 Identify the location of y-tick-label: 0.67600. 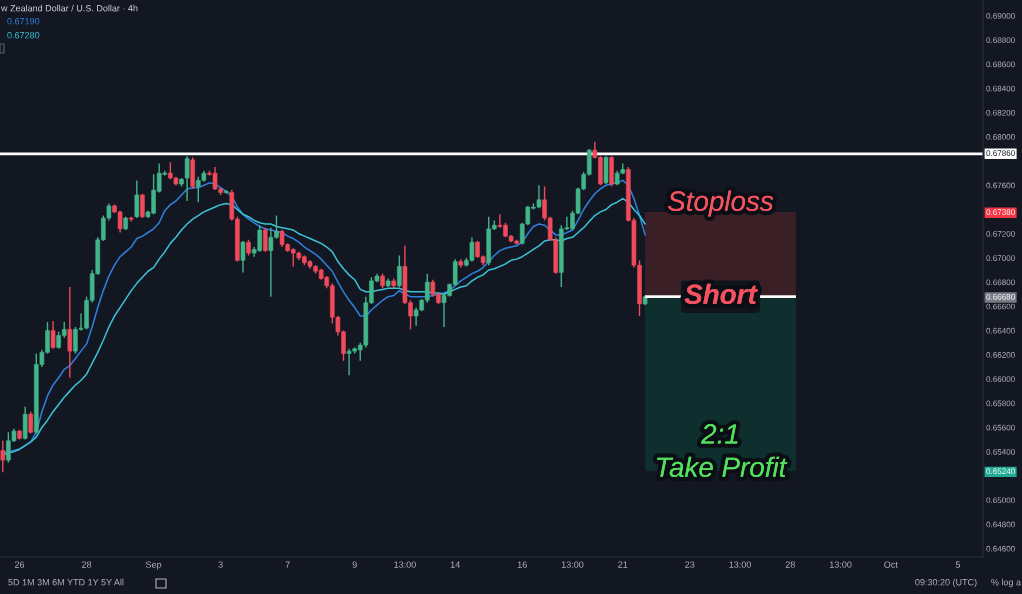
(1000, 185).